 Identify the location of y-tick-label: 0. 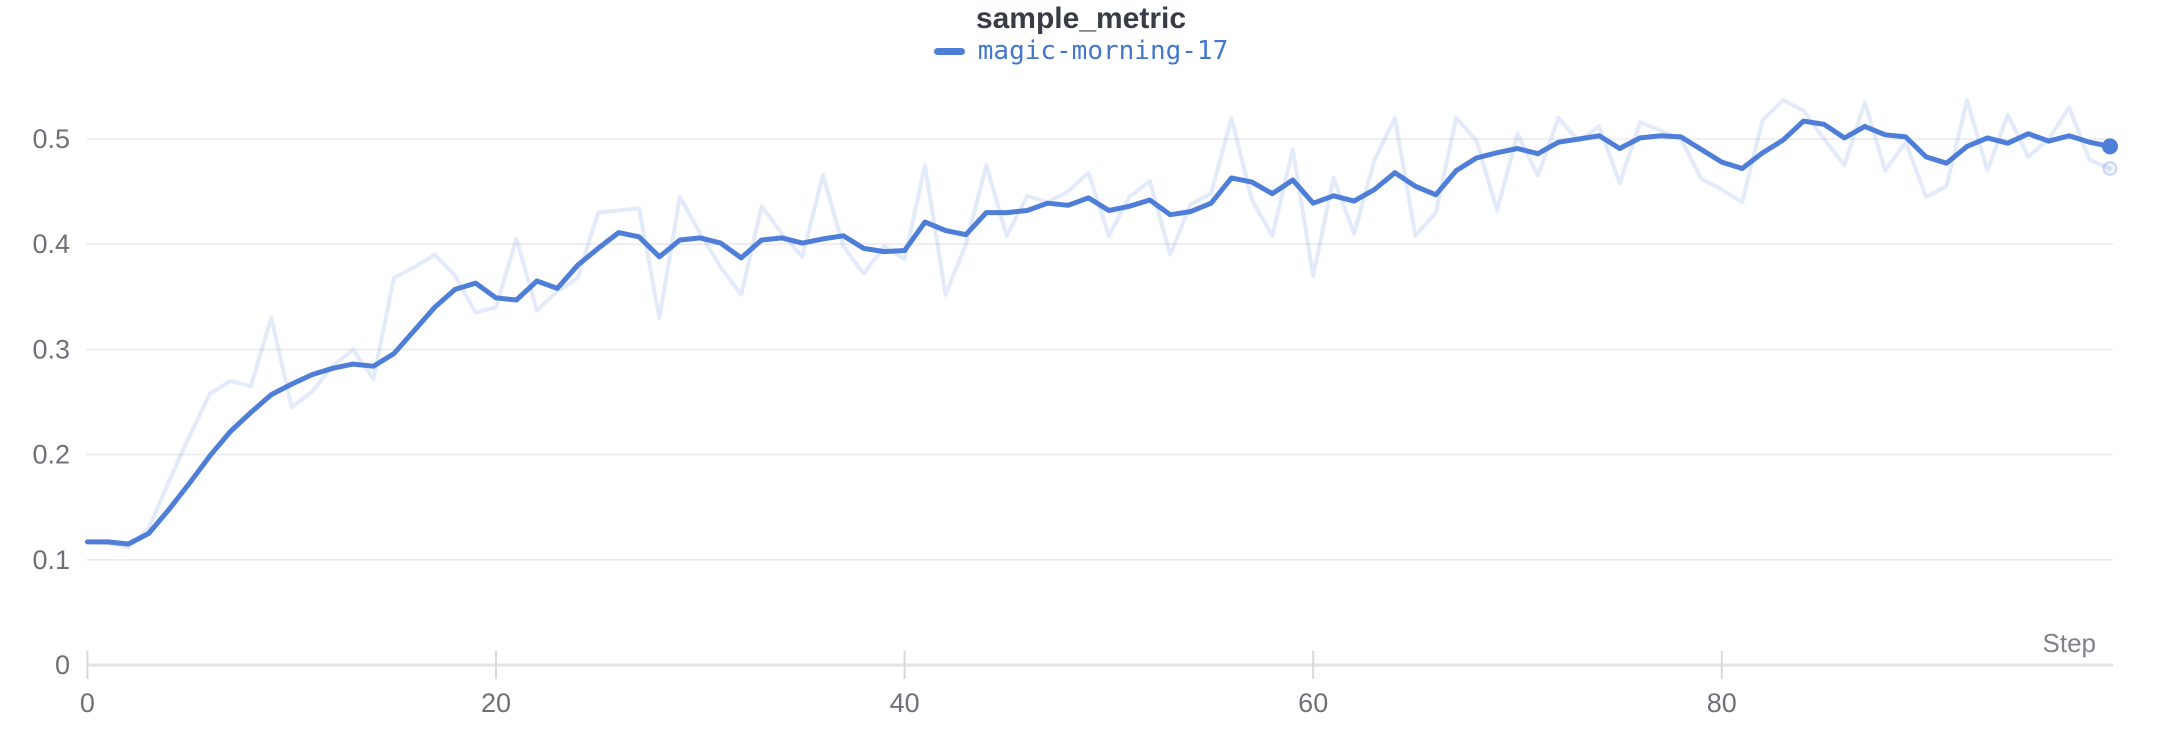
(62, 665).